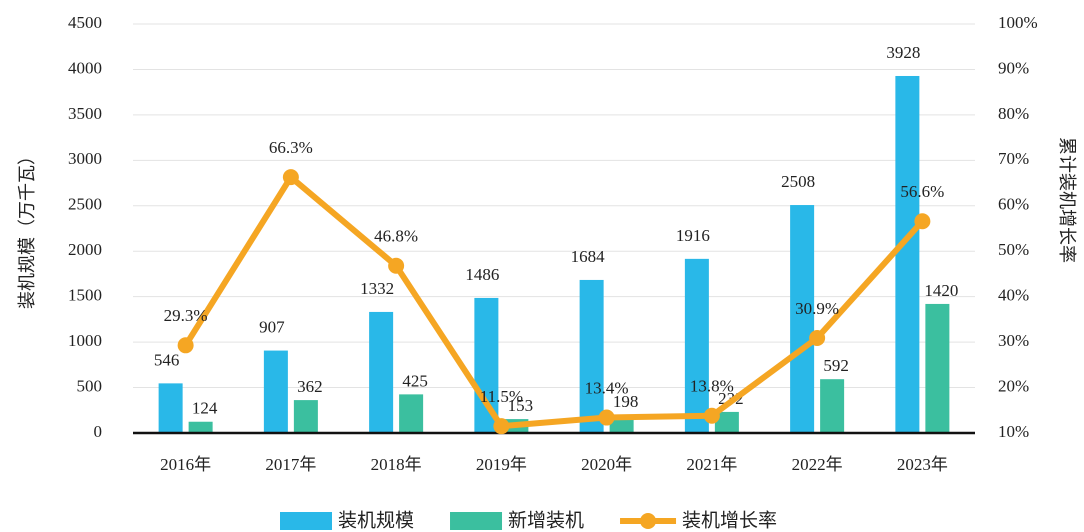 This screenshot has width=1084, height=532. I want to click on y-tick-label: 0, so click(98, 431).